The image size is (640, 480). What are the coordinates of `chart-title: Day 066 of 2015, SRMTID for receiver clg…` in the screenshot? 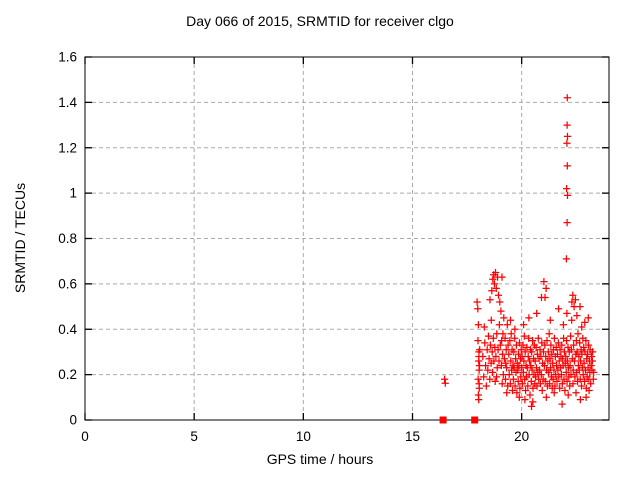 It's located at (320, 21).